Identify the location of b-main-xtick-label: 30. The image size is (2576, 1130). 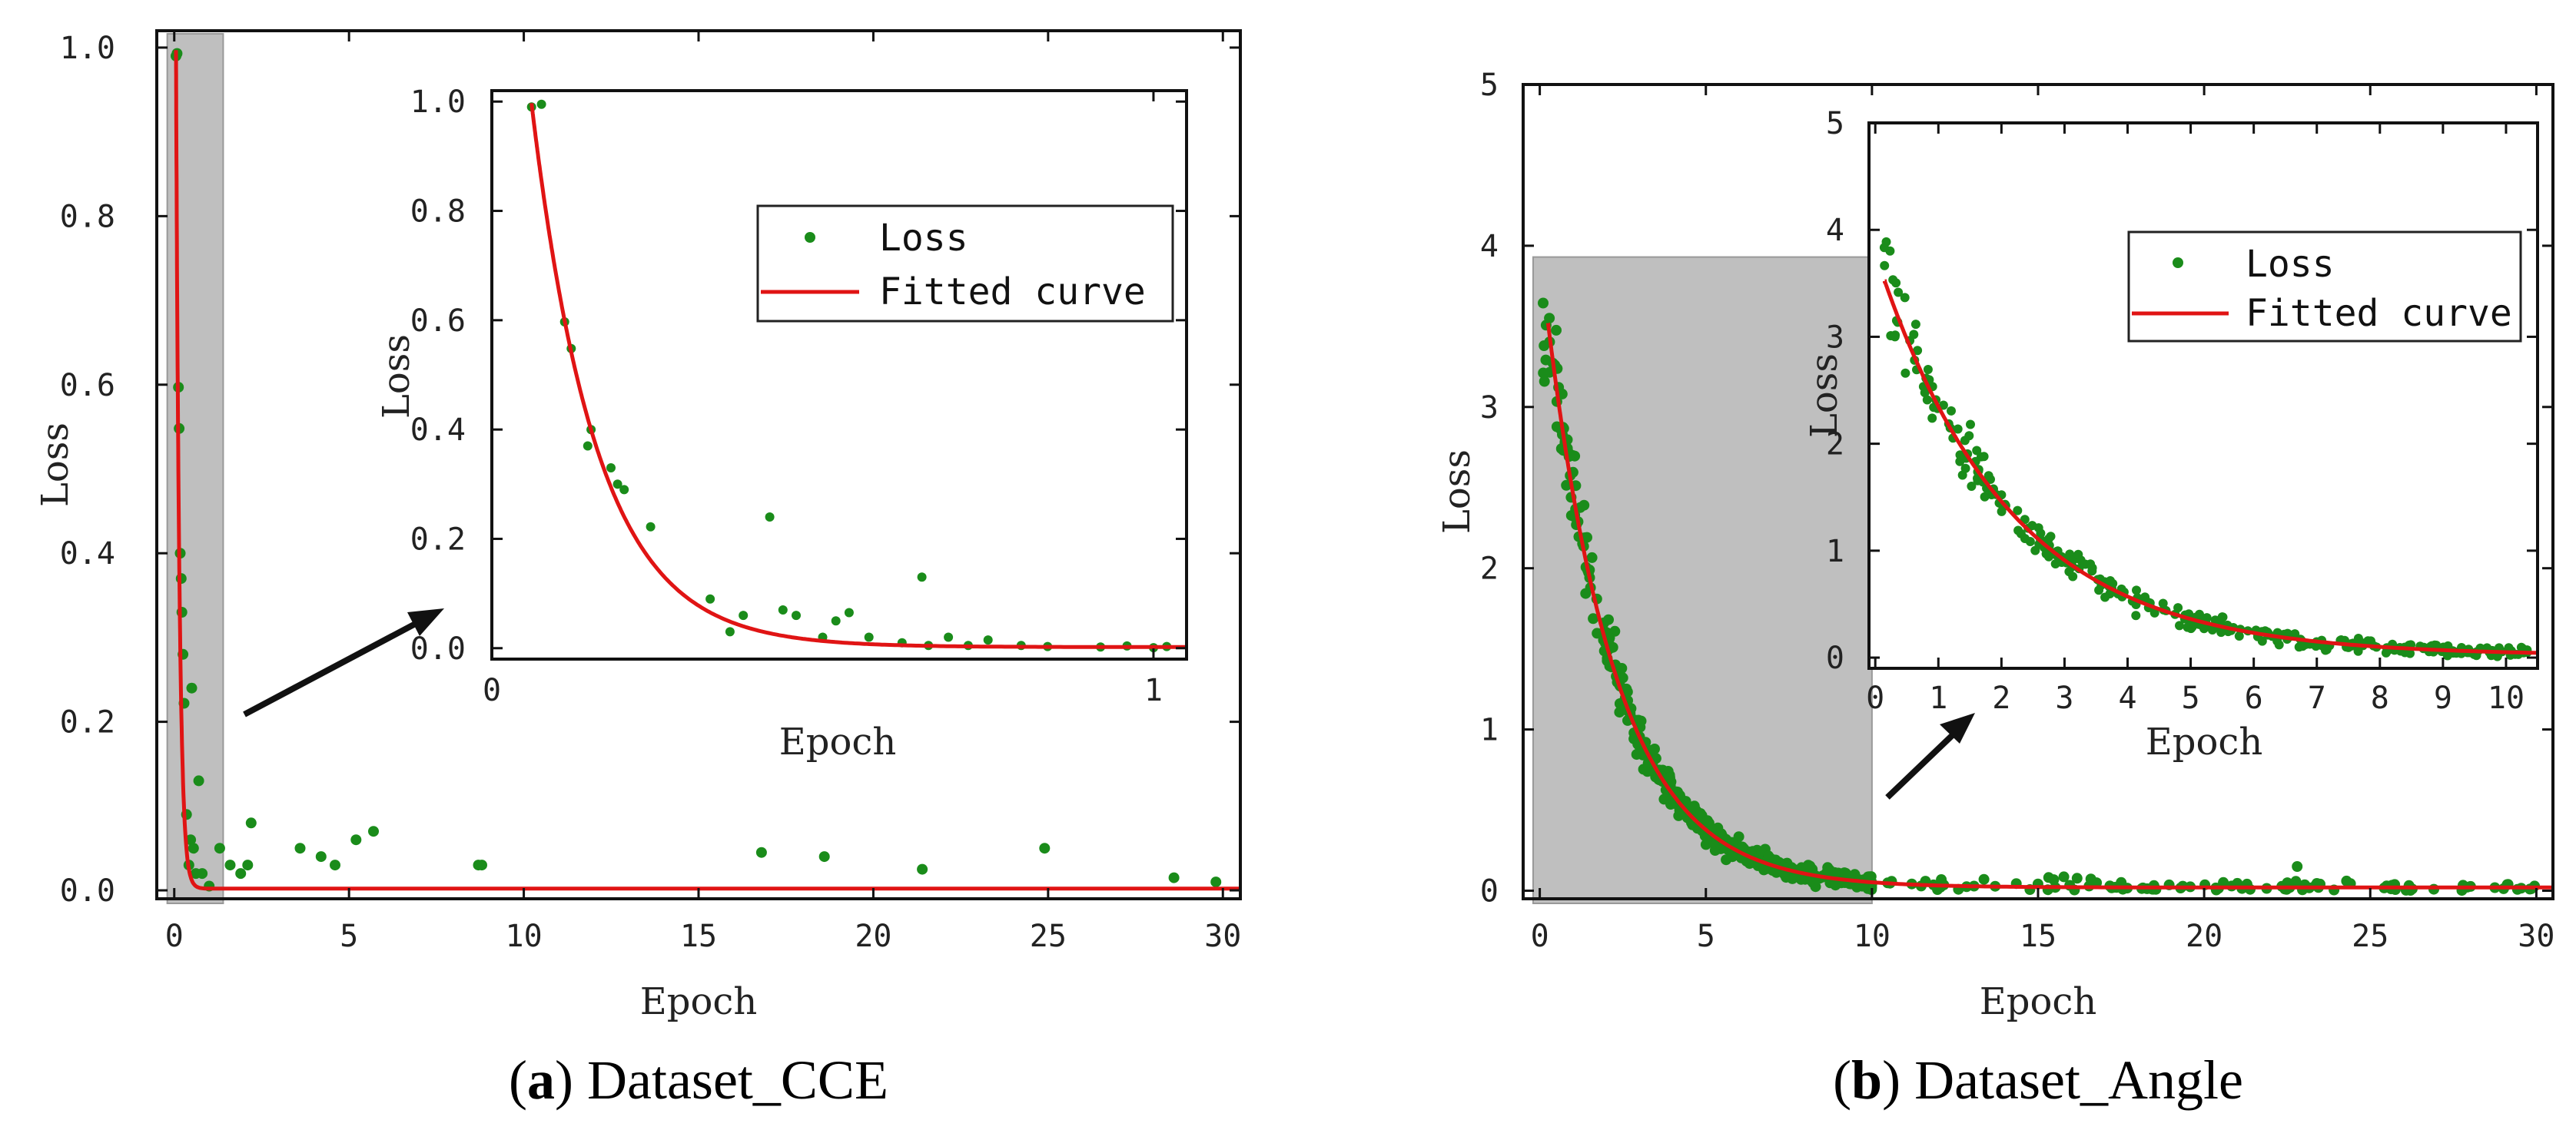
(2536, 937).